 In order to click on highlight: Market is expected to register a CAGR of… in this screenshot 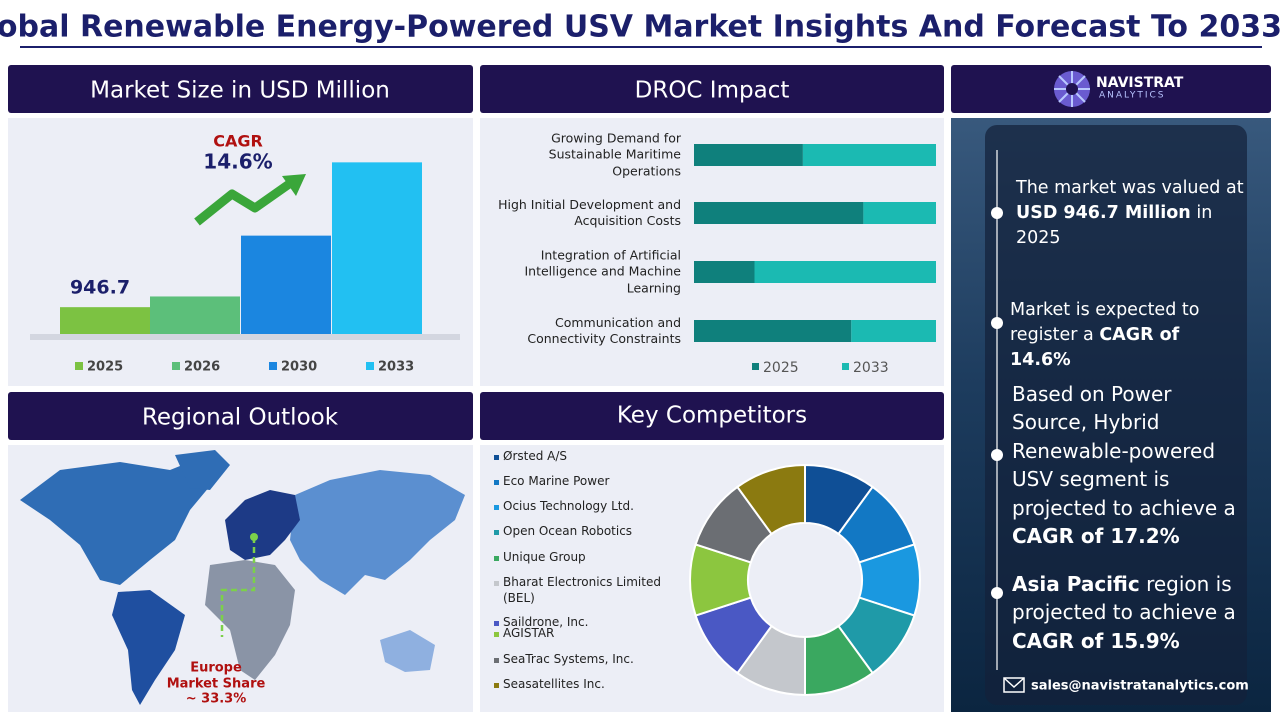, I will do `click(1126, 335)`.